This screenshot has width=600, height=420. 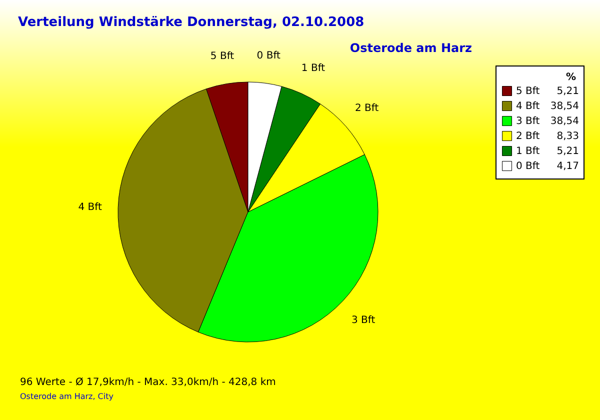 What do you see at coordinates (366, 108) in the screenshot?
I see `slice-label: 2 Bft` at bounding box center [366, 108].